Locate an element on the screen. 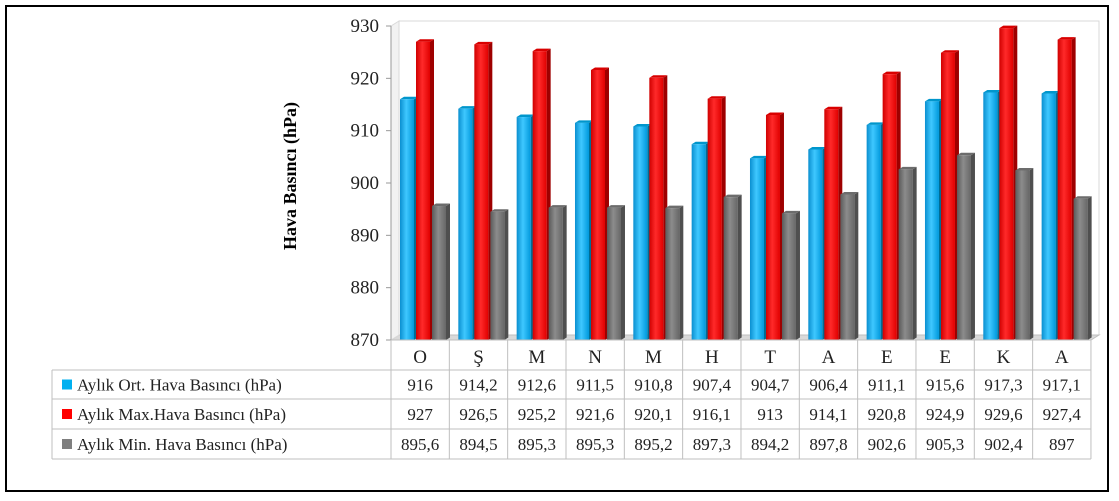  data-label: 911,5 is located at coordinates (595, 385).